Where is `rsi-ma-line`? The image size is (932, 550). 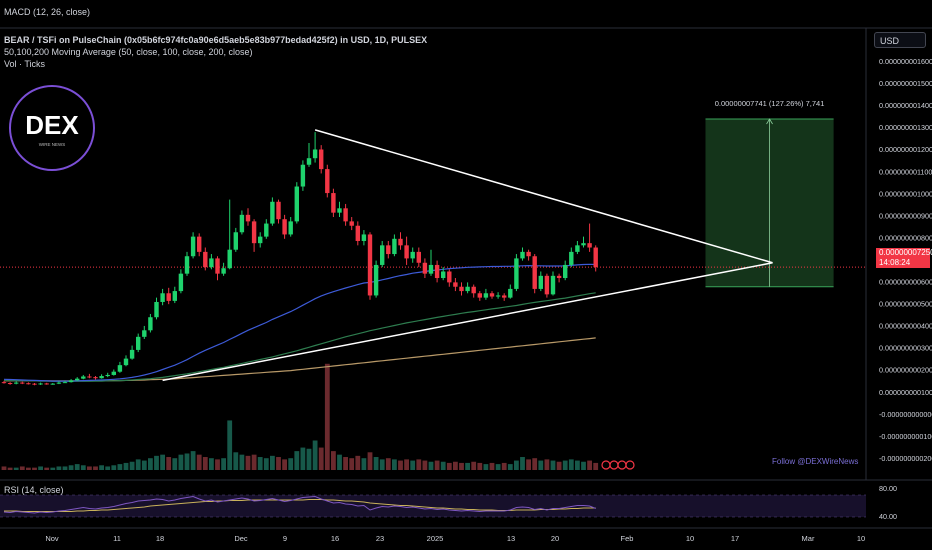 rsi-ma-line is located at coordinates (300, 505).